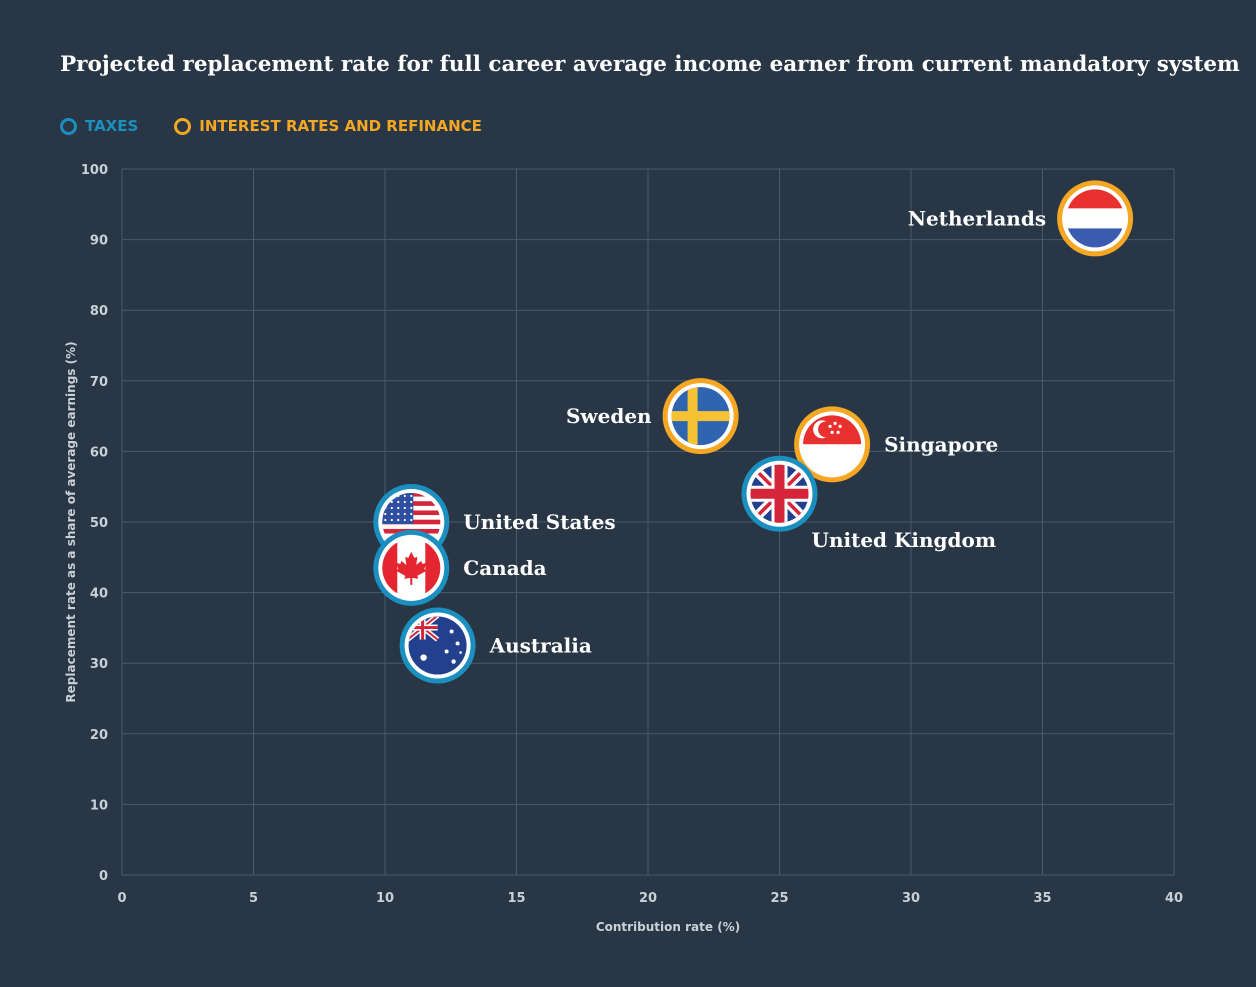 The height and width of the screenshot is (987, 1256). What do you see at coordinates (99, 452) in the screenshot?
I see `y-tick-label: 60` at bounding box center [99, 452].